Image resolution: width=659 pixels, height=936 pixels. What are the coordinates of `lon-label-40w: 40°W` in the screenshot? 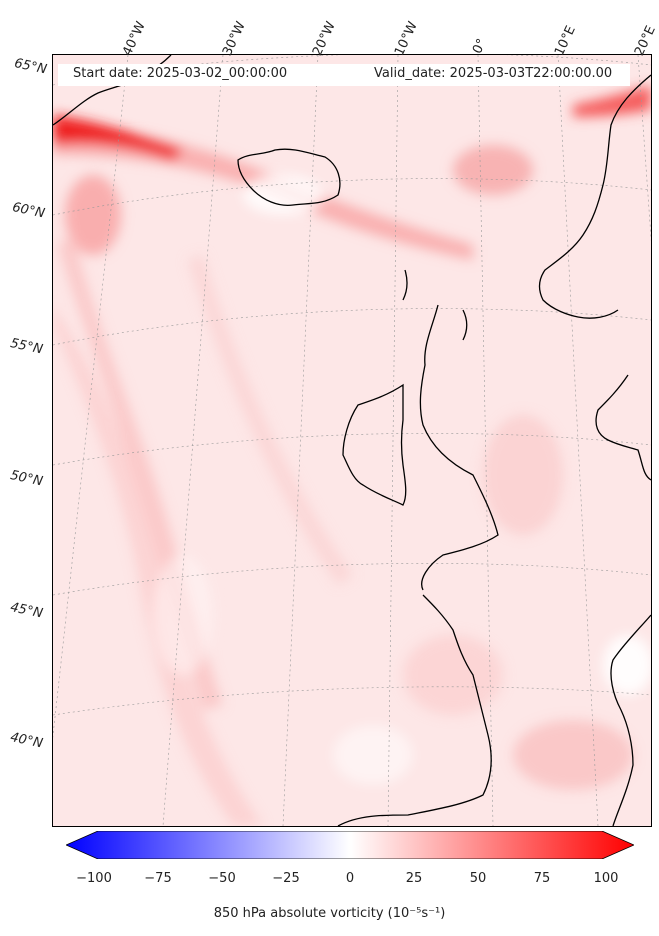 It's located at (134, 39).